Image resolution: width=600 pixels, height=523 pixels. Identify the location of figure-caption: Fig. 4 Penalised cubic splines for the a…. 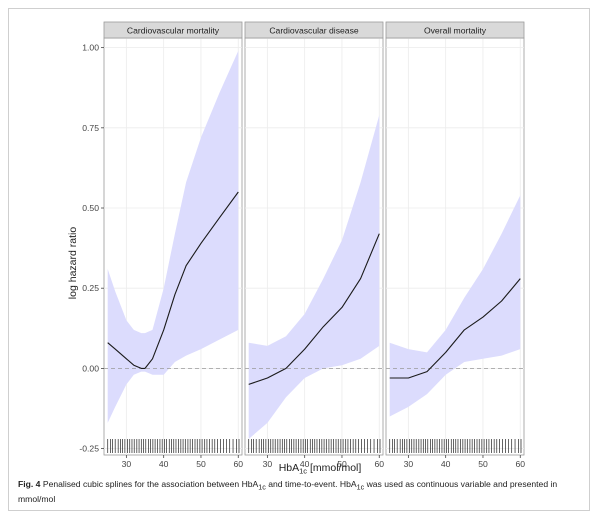
(298, 492).